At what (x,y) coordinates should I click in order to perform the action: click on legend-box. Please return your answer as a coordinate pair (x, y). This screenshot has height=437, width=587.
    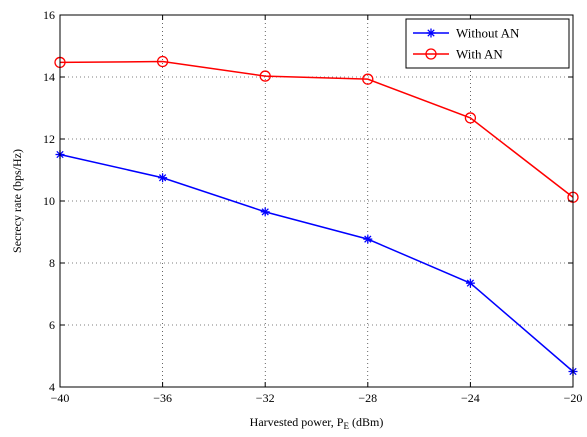
    Looking at the image, I should click on (487, 43).